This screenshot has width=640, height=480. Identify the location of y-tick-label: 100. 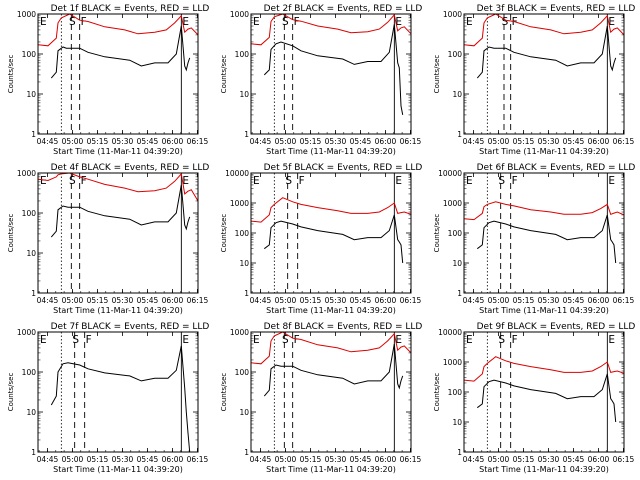
(242, 372).